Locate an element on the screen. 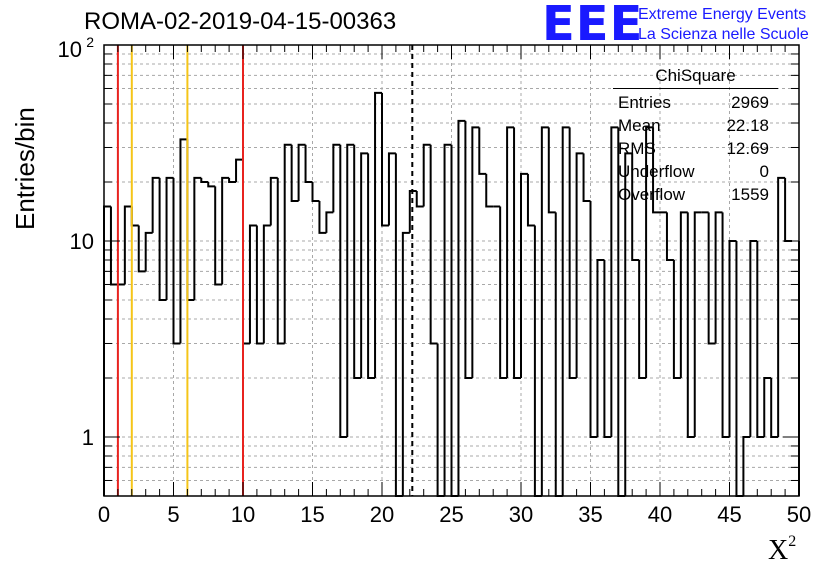 Image resolution: width=836 pixels, height=572 pixels. stats-row-entries: Entries 2969 is located at coordinates (694, 102).